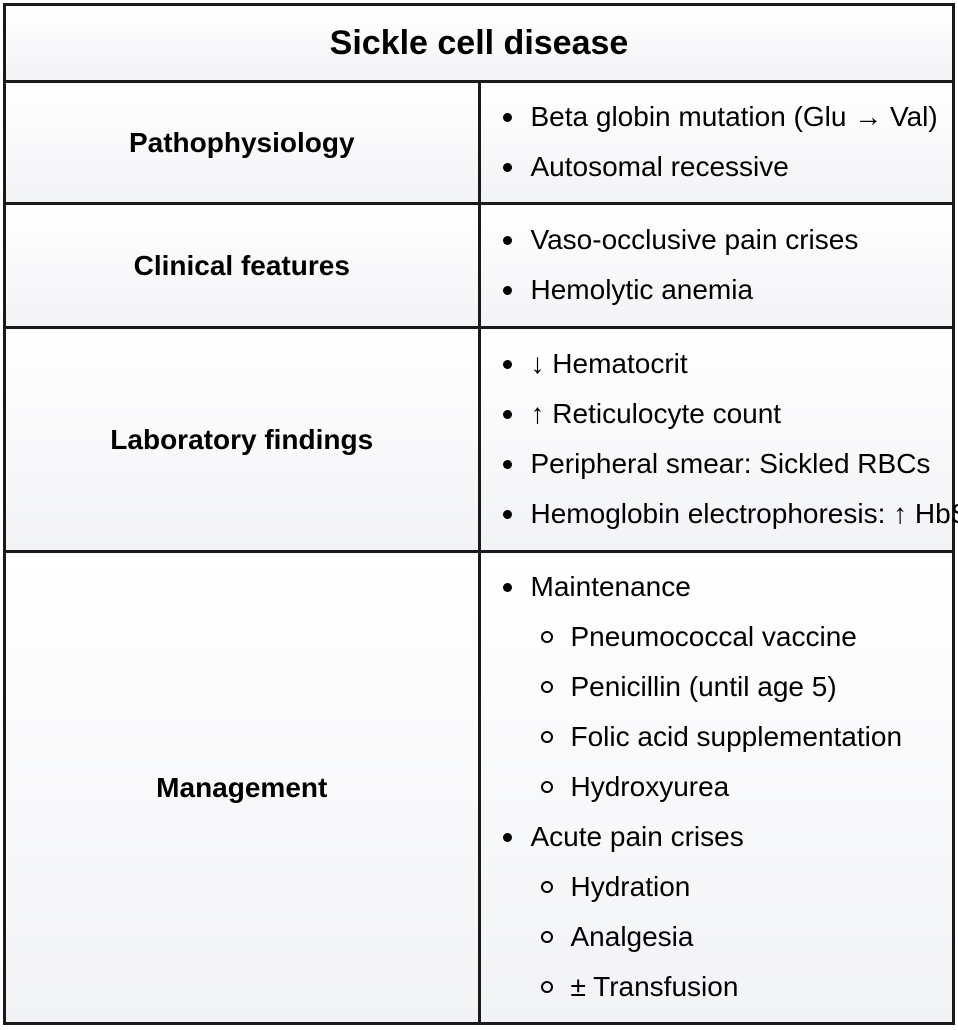 The width and height of the screenshot is (958, 1030). What do you see at coordinates (632, 936) in the screenshot?
I see `sub-list-item-text: Analgesia` at bounding box center [632, 936].